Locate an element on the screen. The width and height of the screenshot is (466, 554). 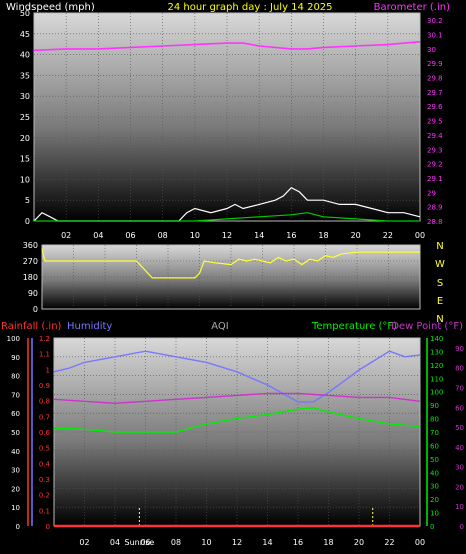
temperature-tick-label: 70 is located at coordinates (434, 433).